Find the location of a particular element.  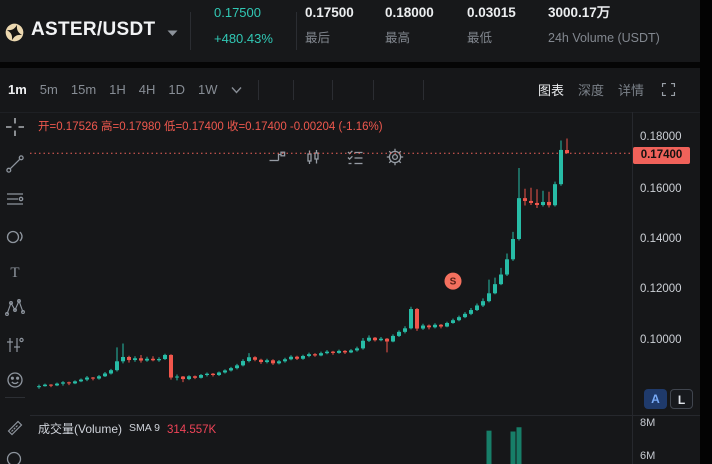

volume-tick: 6M is located at coordinates (648, 456).